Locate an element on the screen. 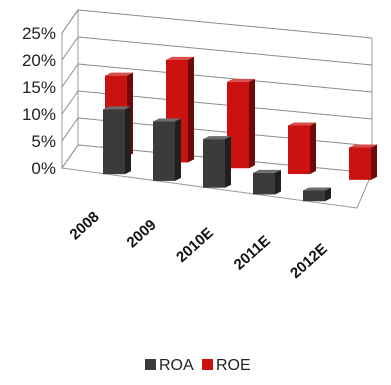 This screenshot has height=385, width=391. legend-swatch-roe is located at coordinates (207, 364).